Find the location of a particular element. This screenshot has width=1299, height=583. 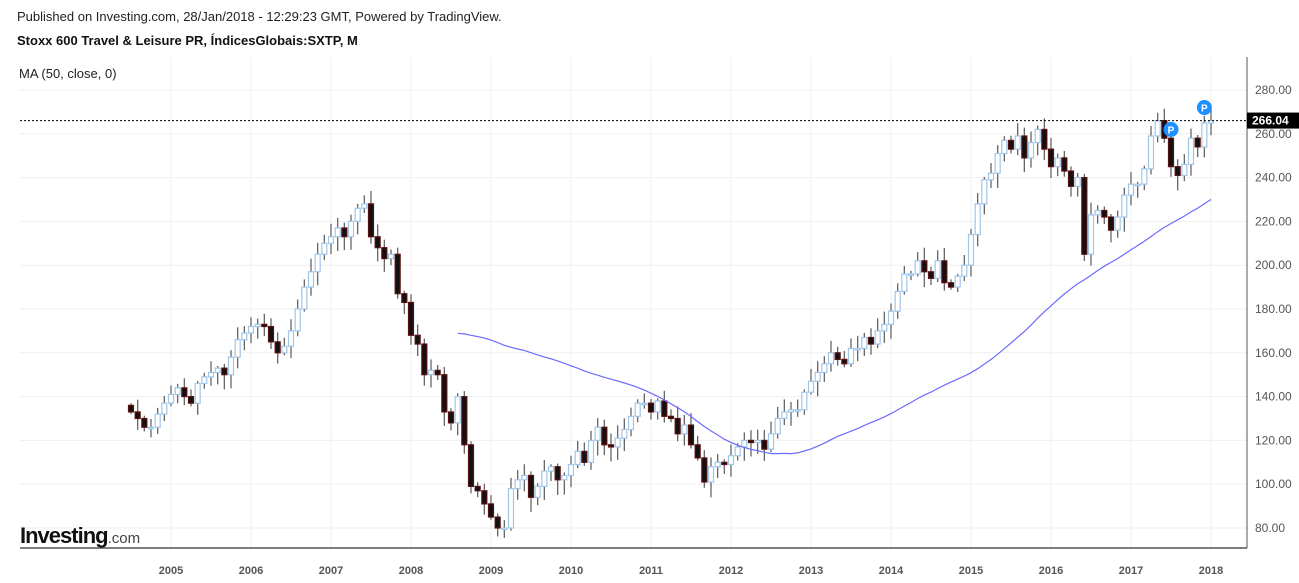

y-tick-label: 280.00 is located at coordinates (1273, 90).